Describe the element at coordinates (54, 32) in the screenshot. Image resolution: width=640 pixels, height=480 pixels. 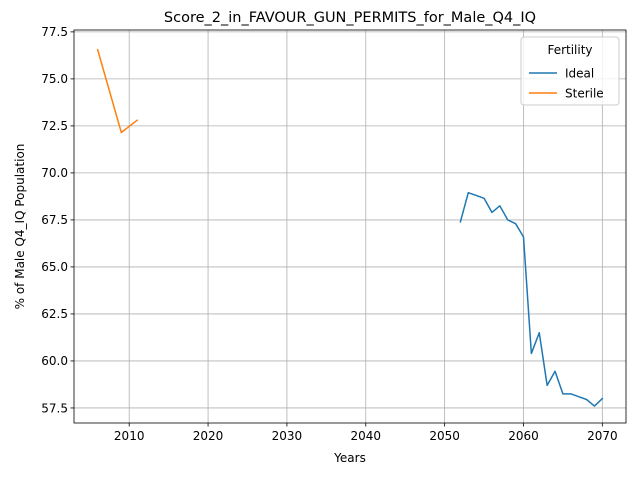
I see `y-tick-label: 77.5` at that location.